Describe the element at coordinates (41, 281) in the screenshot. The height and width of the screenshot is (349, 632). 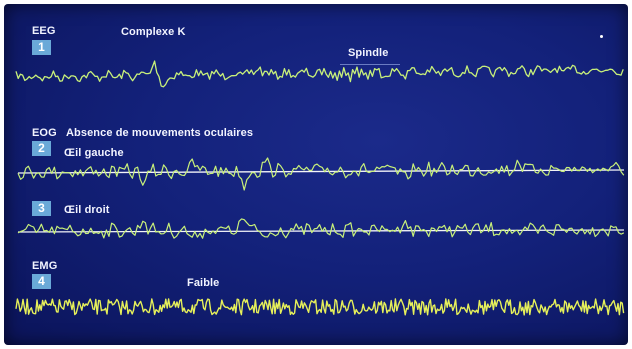
I see `channel-number-4: 4` at that location.